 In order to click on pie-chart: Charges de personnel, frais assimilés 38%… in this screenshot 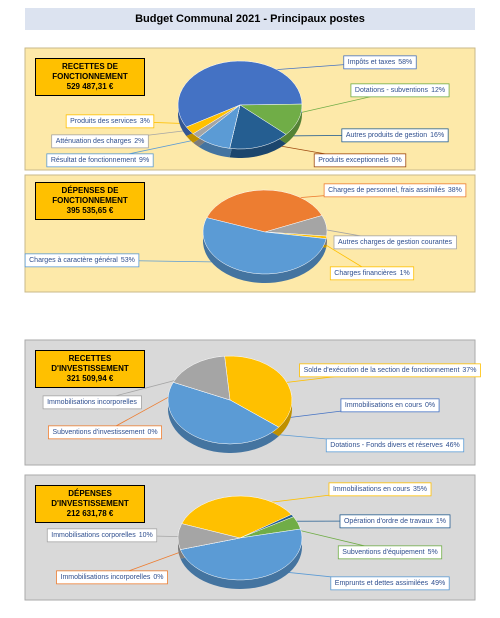, I will do `click(245, 233)`.